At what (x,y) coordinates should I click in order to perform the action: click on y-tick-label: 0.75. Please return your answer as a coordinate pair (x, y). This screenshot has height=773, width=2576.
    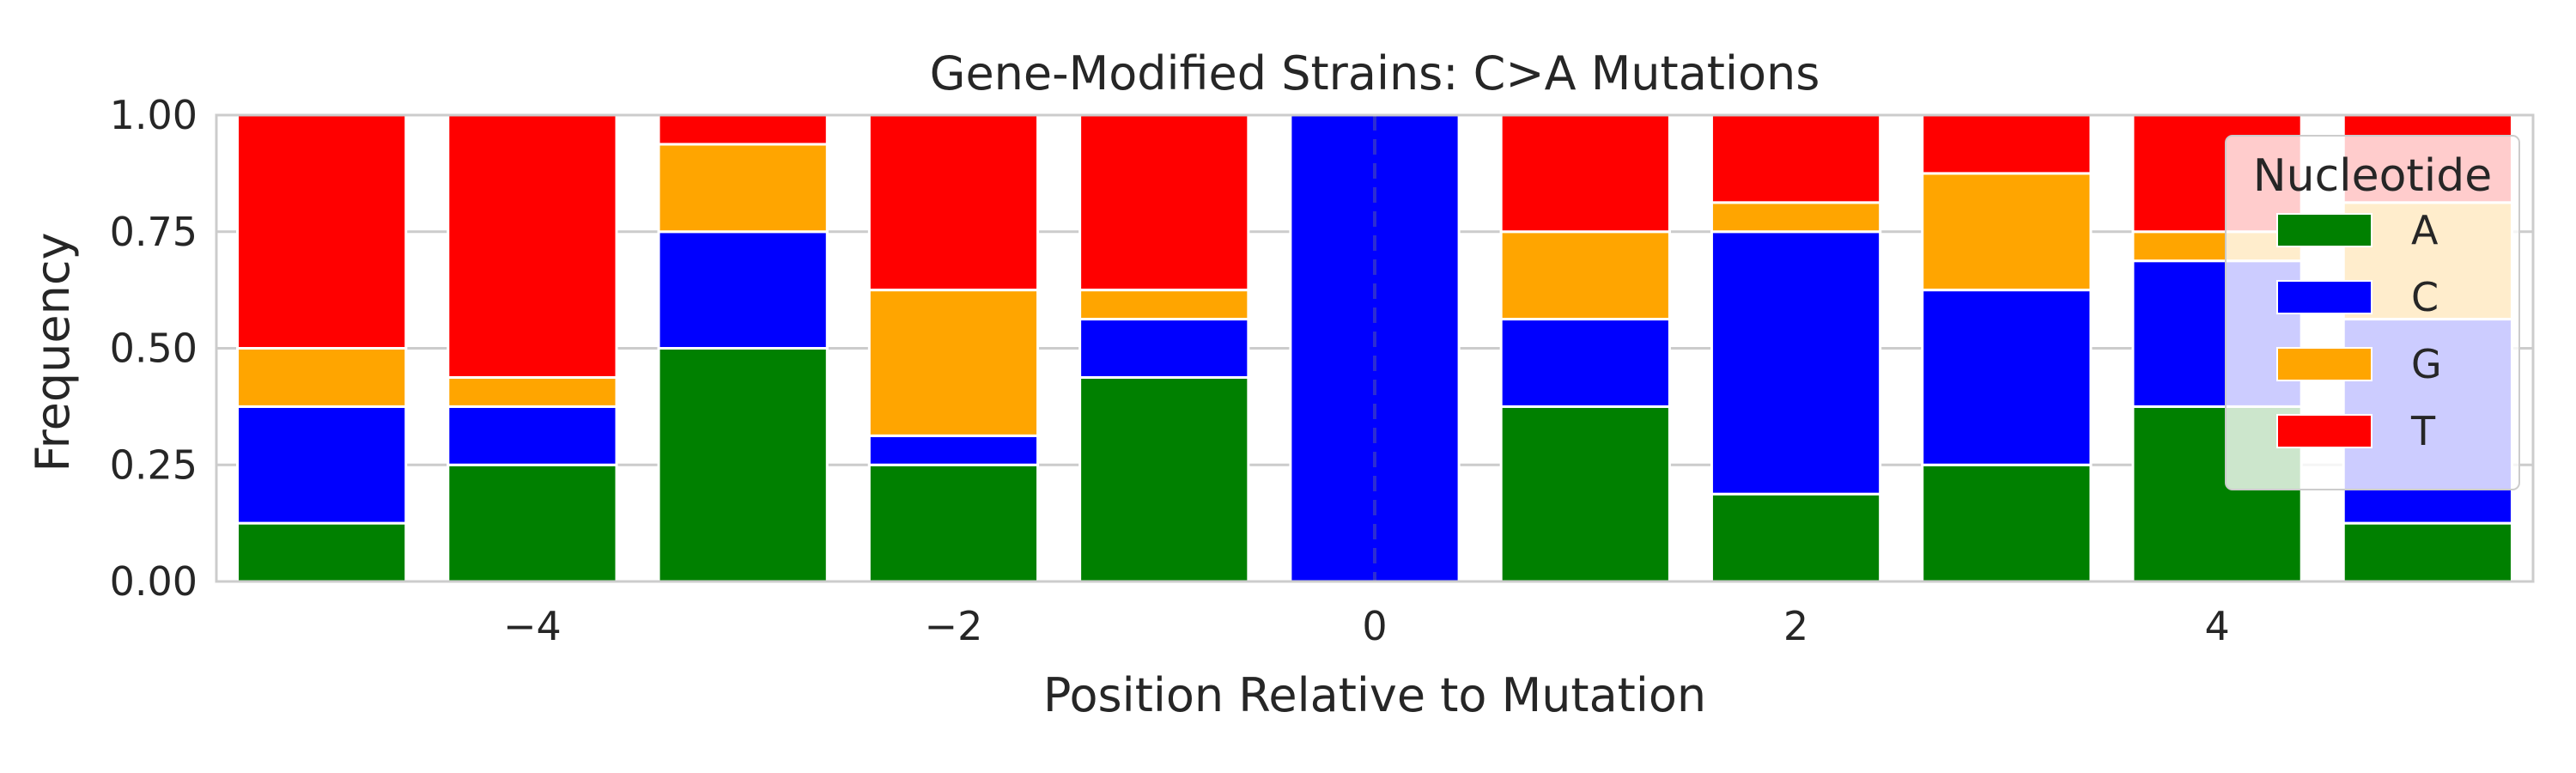
    Looking at the image, I should click on (153, 232).